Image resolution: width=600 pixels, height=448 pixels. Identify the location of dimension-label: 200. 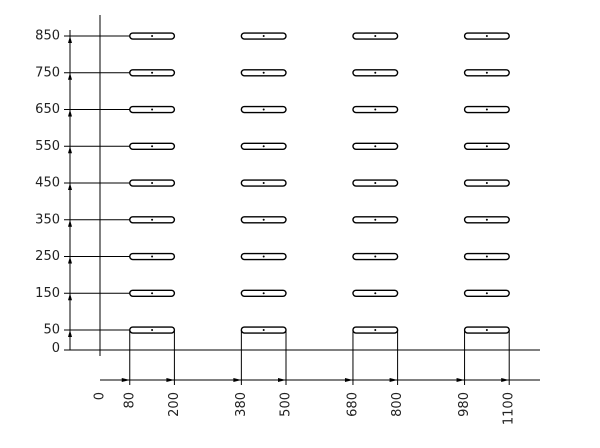
(174, 404).